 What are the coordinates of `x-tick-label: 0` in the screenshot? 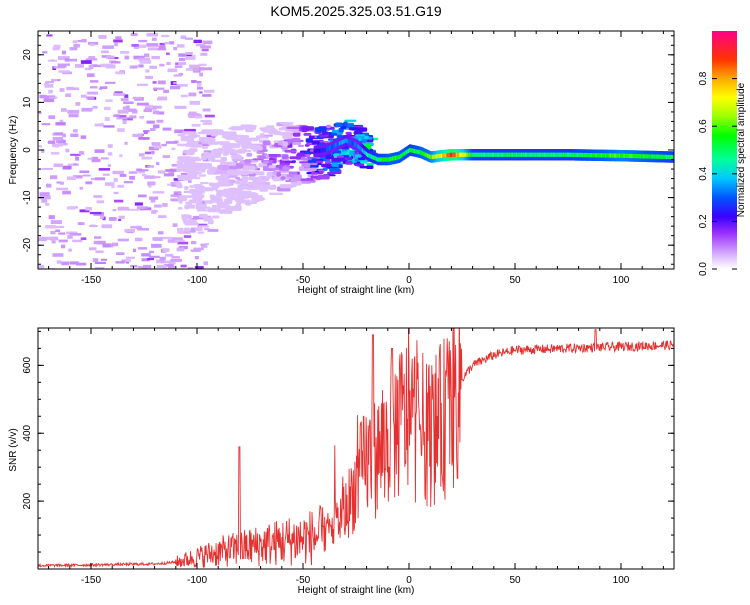 It's located at (409, 580).